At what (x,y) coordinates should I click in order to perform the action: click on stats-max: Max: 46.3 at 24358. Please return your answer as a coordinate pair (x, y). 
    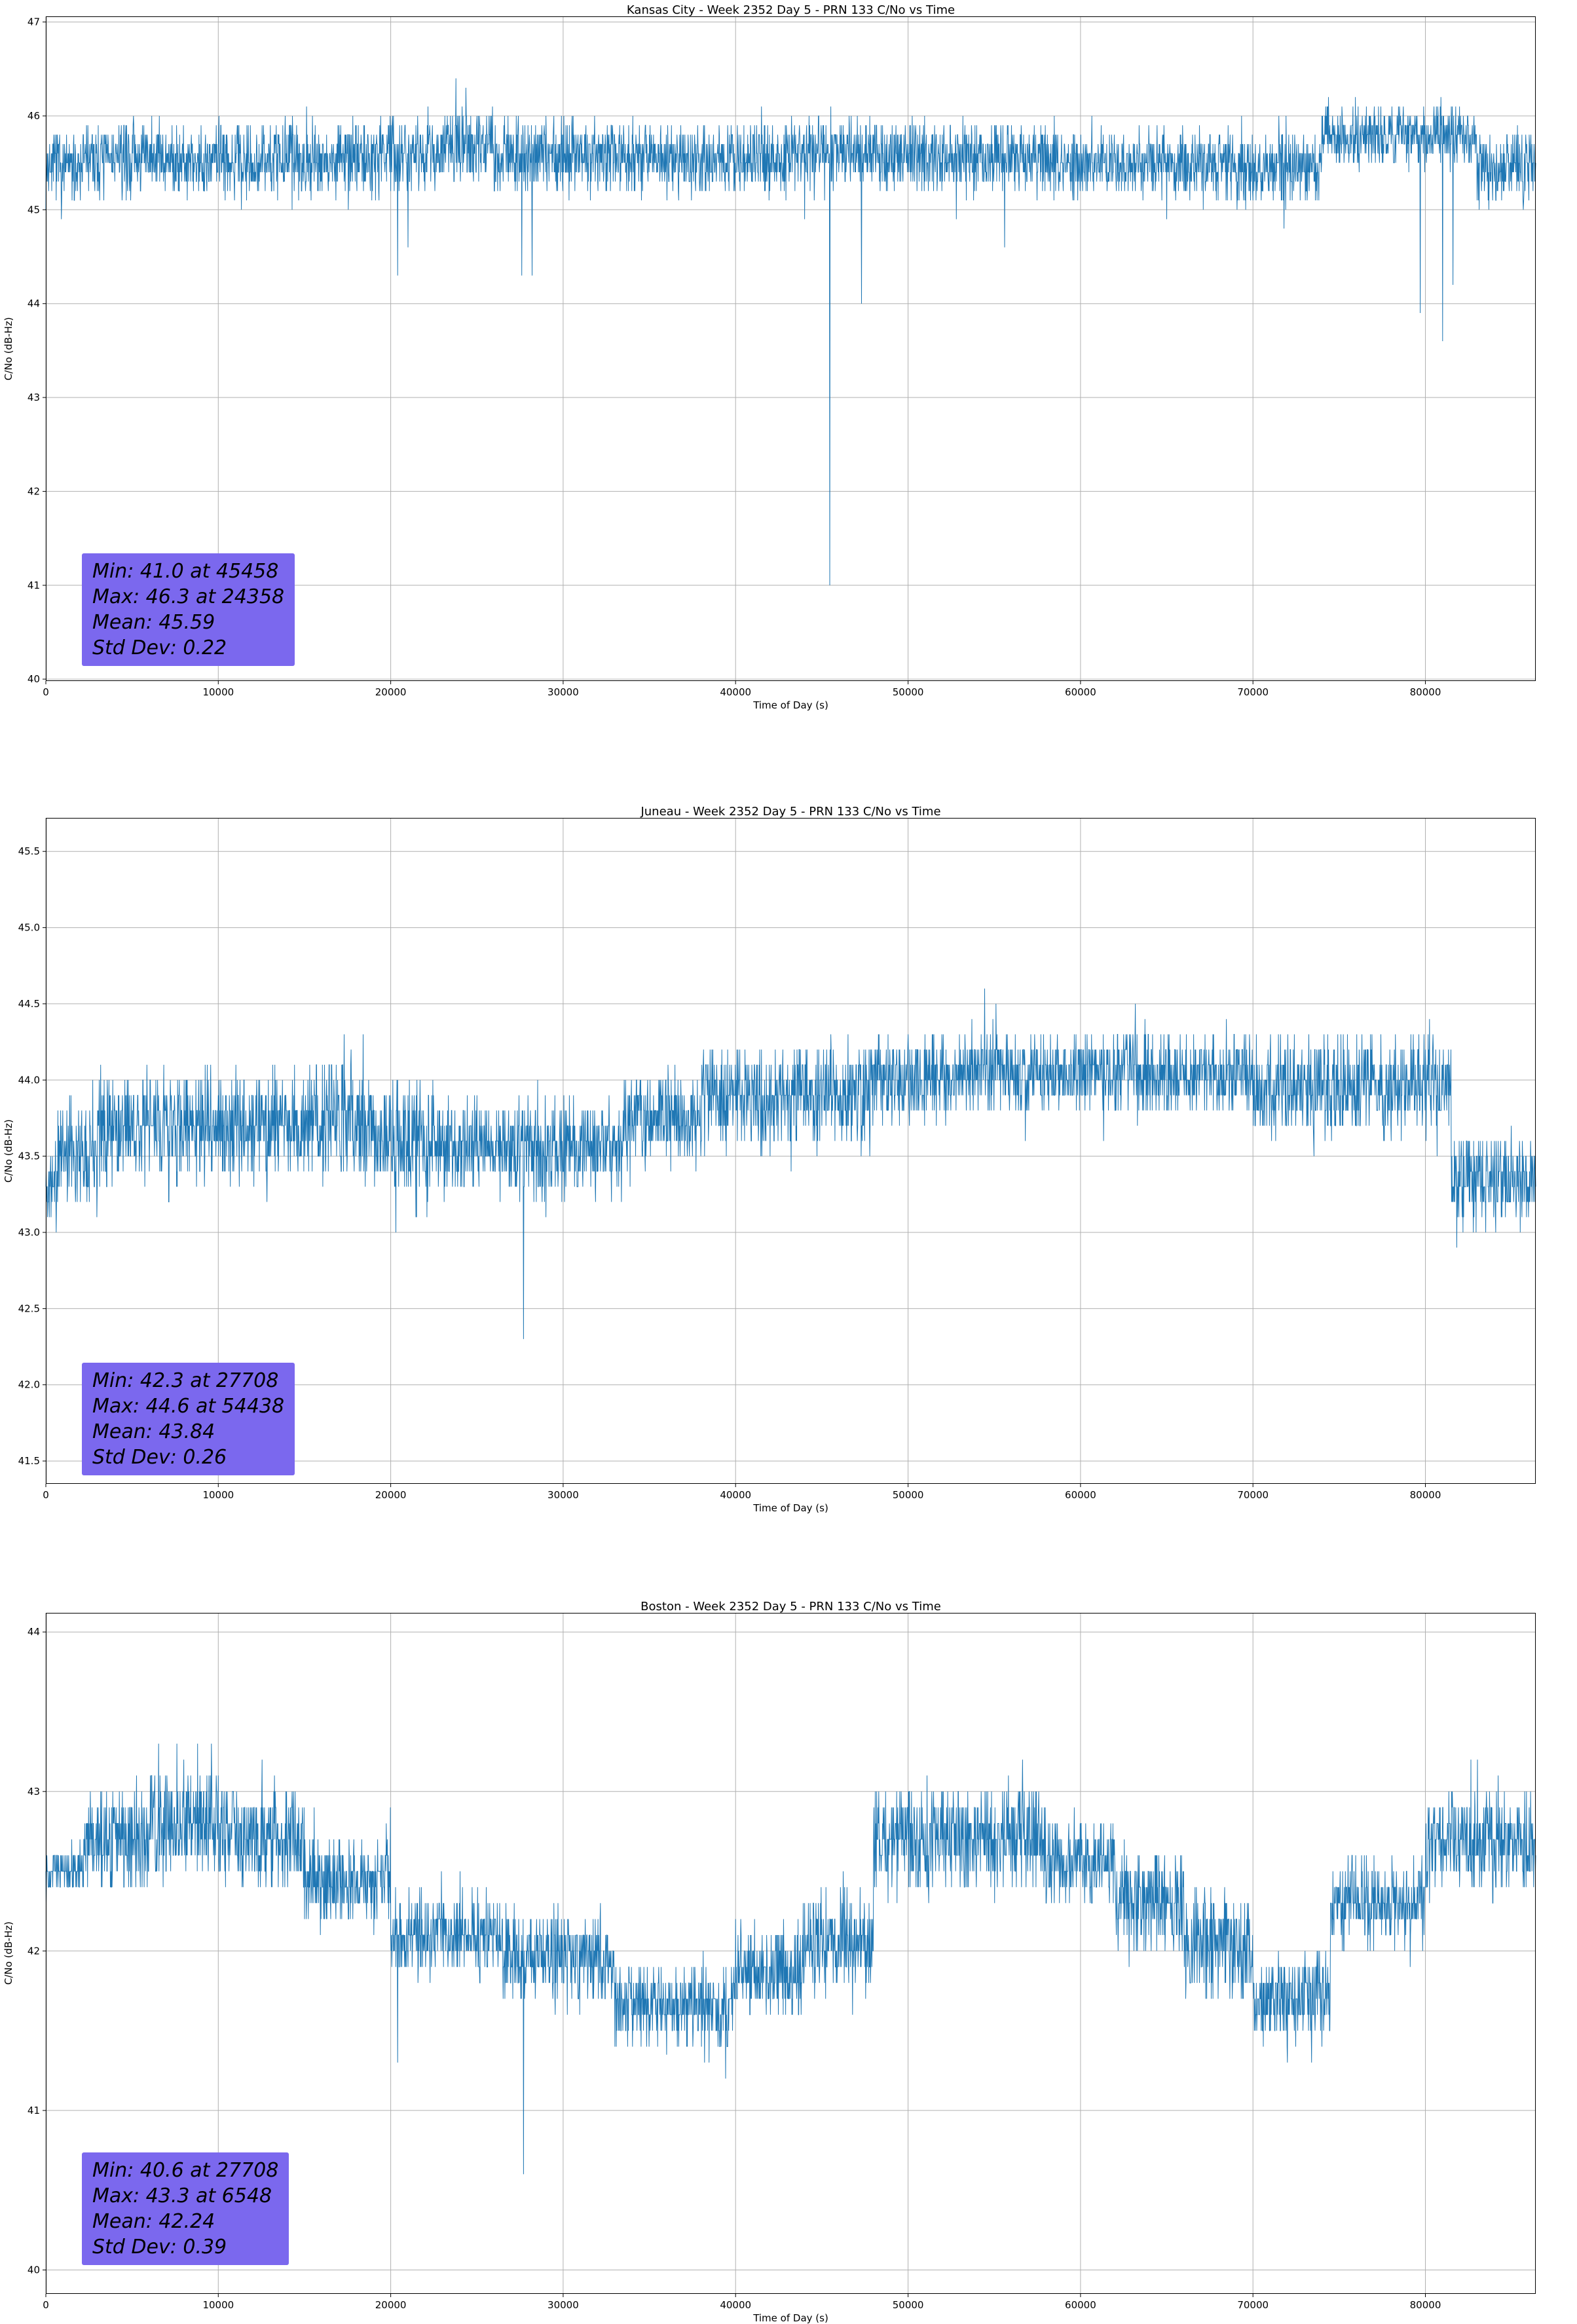
    Looking at the image, I should click on (188, 596).